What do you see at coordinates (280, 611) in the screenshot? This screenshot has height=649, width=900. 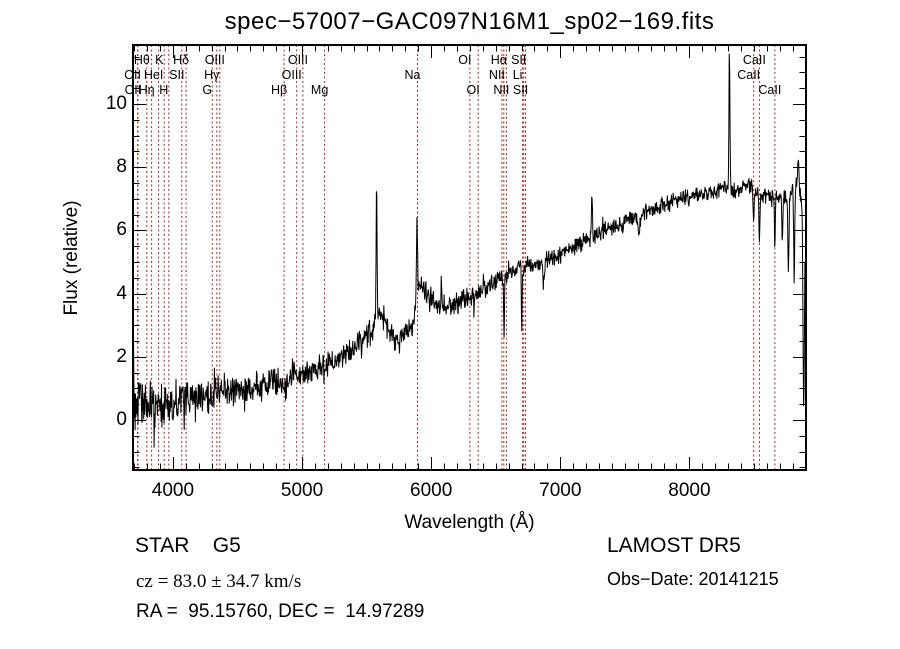 I see `ra-dec-text: RA = 95.15760, DEC = 14.97289` at bounding box center [280, 611].